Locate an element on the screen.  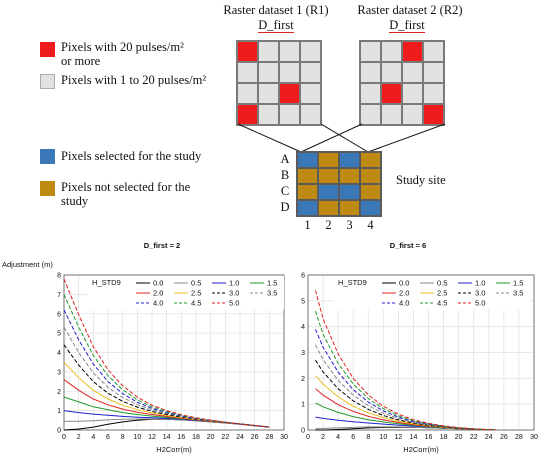
study-site-row-label: D is located at coordinates (285, 207).